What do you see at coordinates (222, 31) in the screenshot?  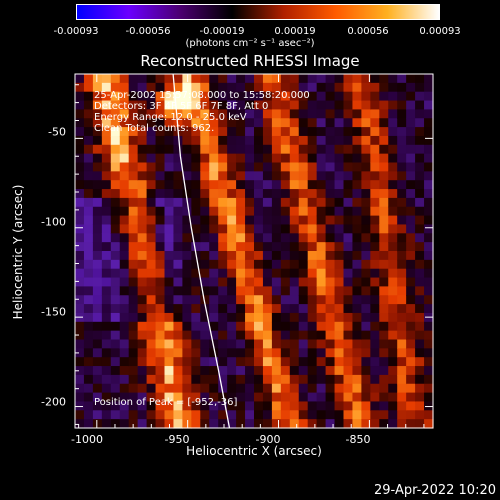 I see `colorbar-tick: -0.00019` at bounding box center [222, 31].